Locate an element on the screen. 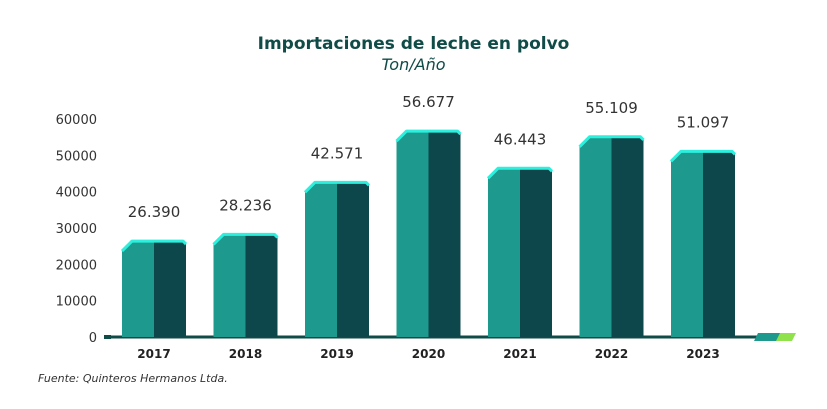  y-tick-label: 10000 is located at coordinates (76, 302).